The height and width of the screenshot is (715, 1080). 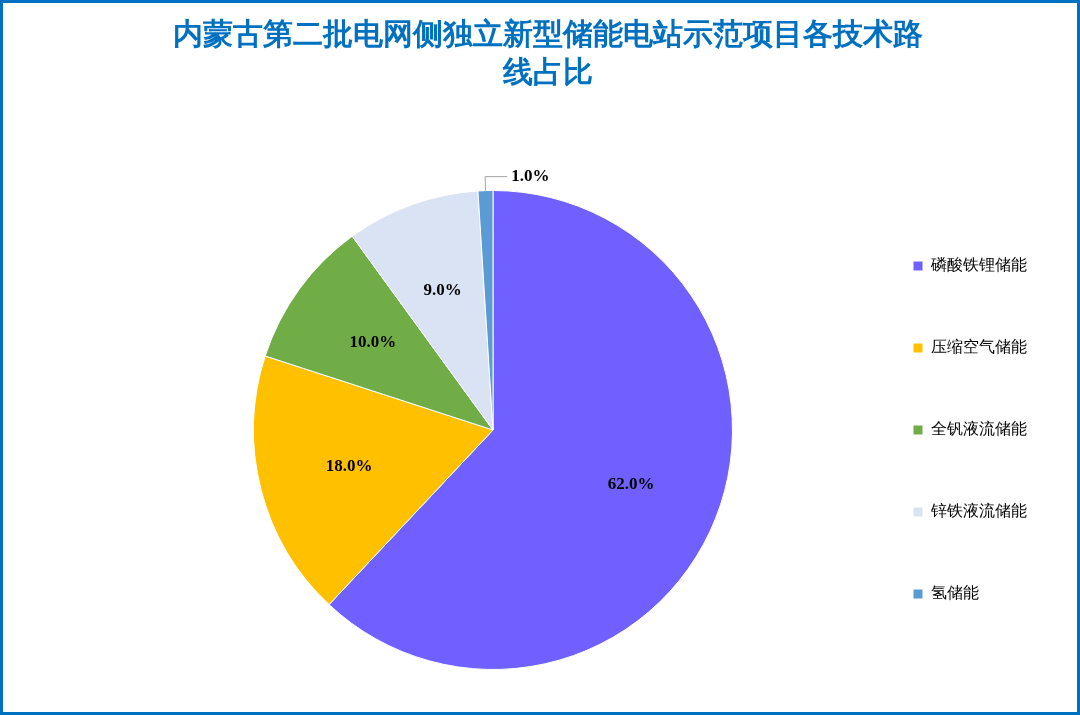 I want to click on legend-label: 全钒液流储能, so click(x=979, y=429).